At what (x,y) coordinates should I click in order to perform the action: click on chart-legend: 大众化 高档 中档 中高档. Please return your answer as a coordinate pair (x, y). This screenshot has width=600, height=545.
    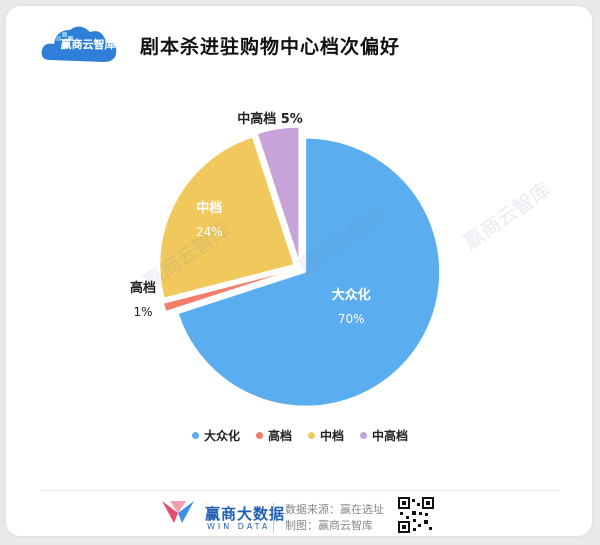
    Looking at the image, I should click on (300, 435).